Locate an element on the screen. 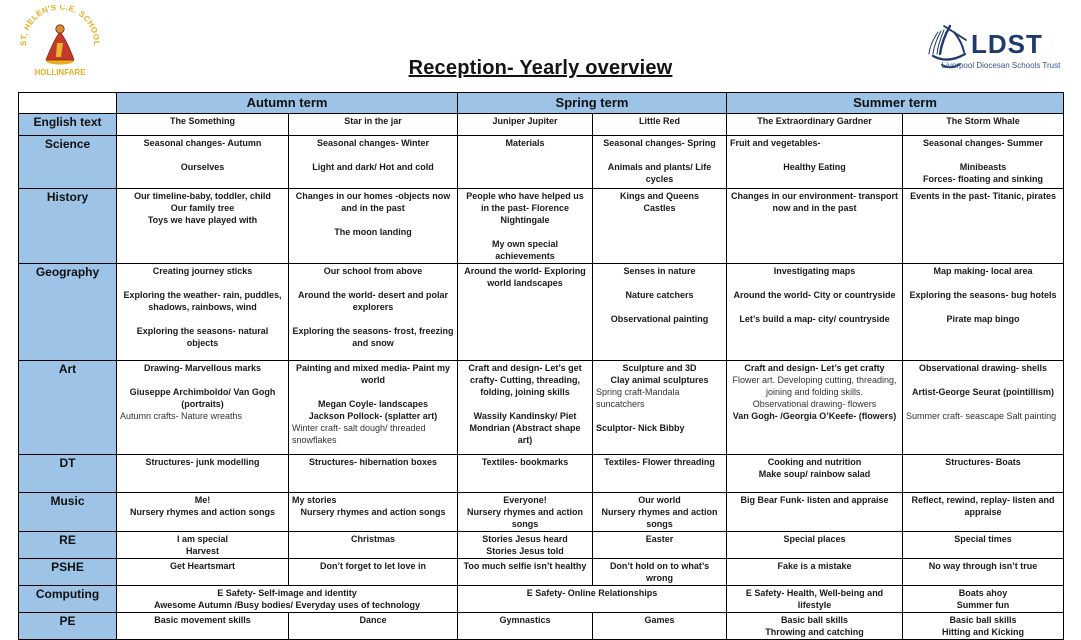 The width and height of the screenshot is (1081, 640). cell-text: Textiles- Flower threading is located at coordinates (659, 462).